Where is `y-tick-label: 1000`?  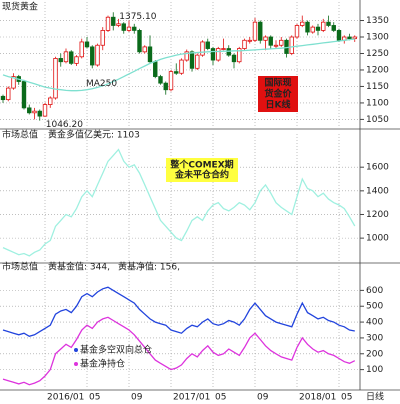 y-tick-label: 1000 is located at coordinates (377, 239).